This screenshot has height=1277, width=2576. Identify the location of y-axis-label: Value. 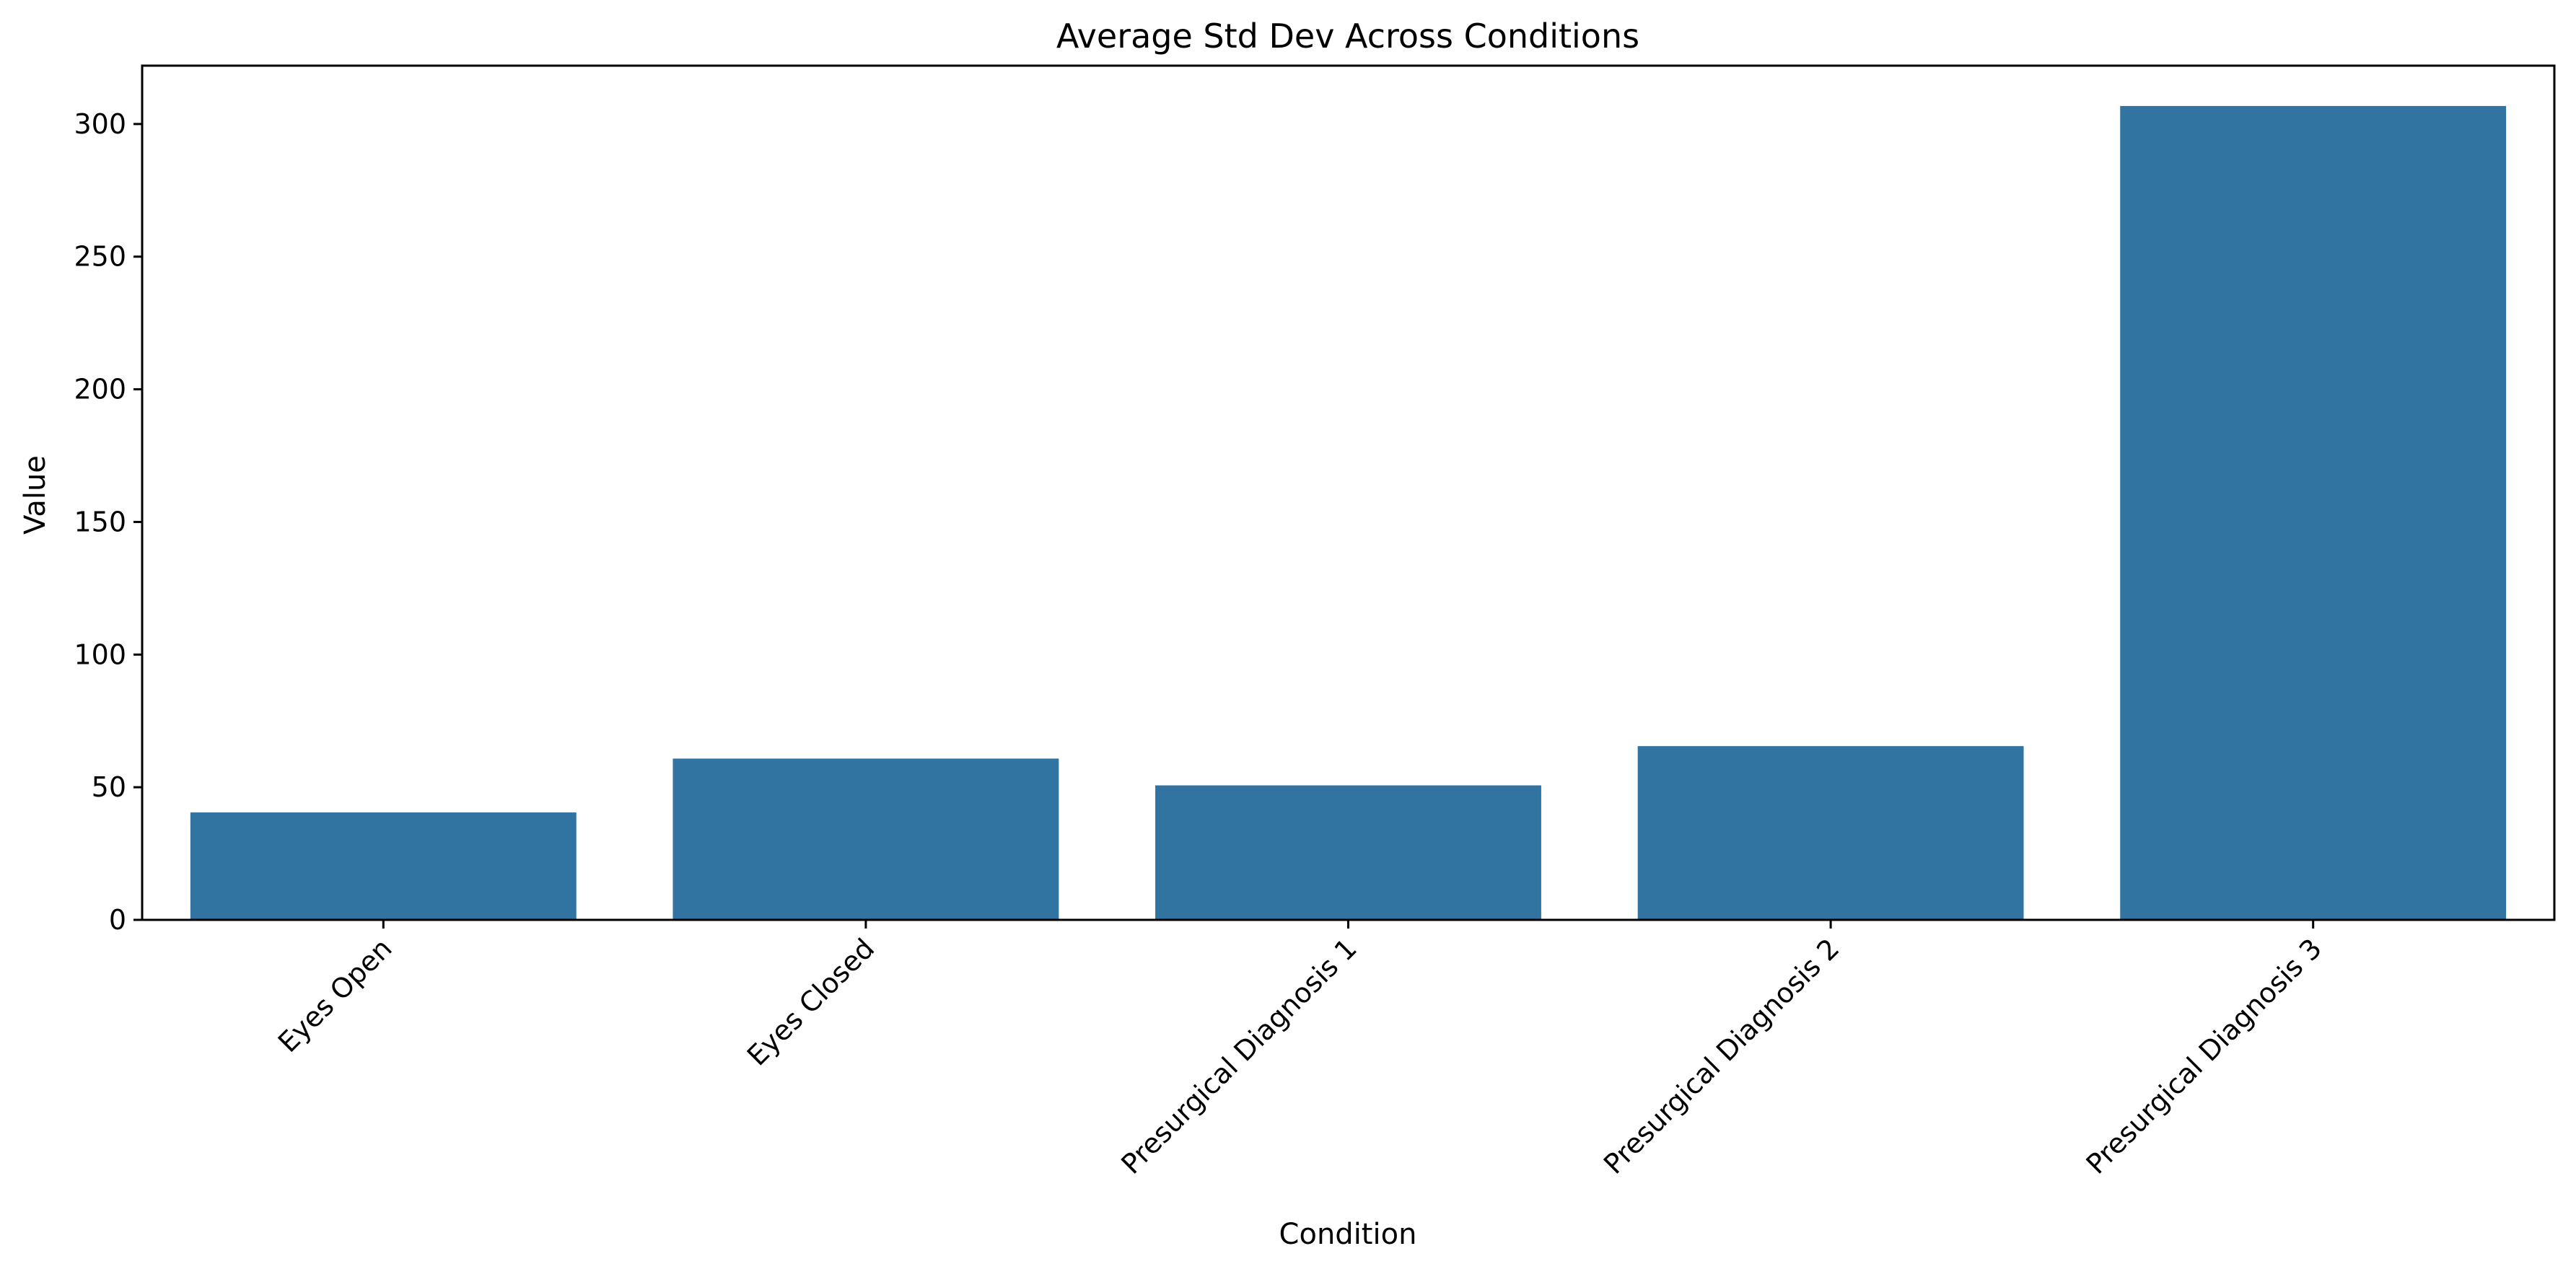
(35, 495).